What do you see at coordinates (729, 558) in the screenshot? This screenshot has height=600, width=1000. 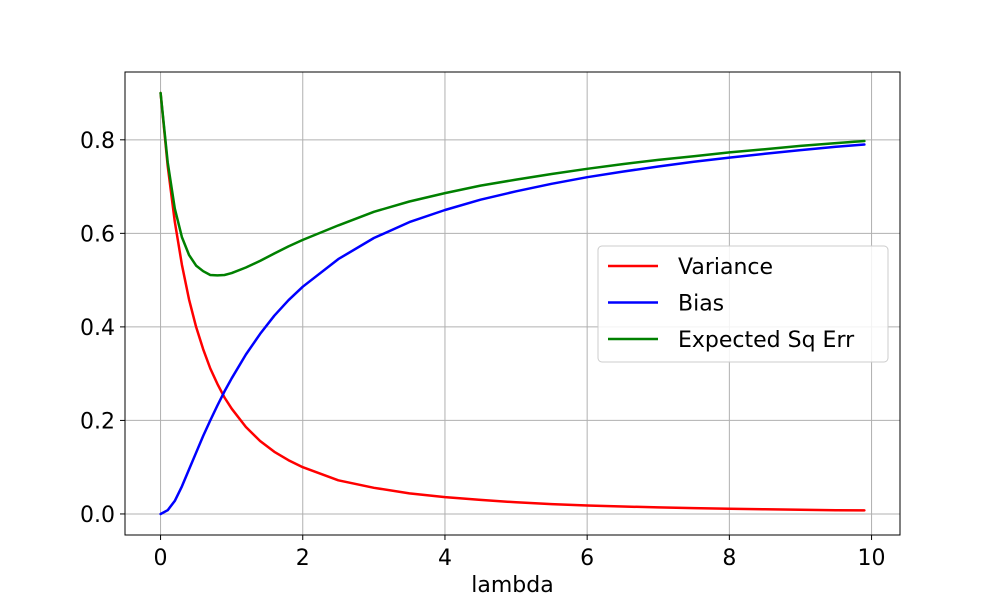 I see `x-tick-label: 8` at bounding box center [729, 558].